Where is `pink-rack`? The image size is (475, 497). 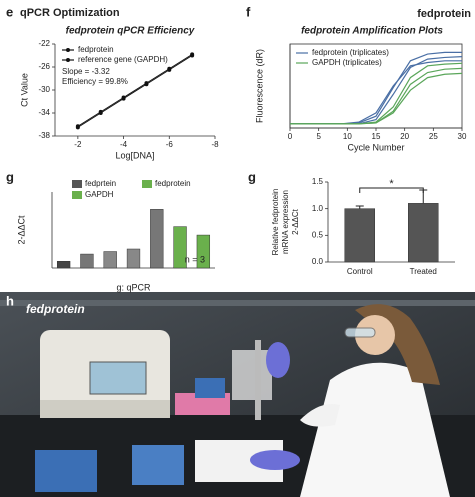
pink-rack is located at coordinates (202, 404).